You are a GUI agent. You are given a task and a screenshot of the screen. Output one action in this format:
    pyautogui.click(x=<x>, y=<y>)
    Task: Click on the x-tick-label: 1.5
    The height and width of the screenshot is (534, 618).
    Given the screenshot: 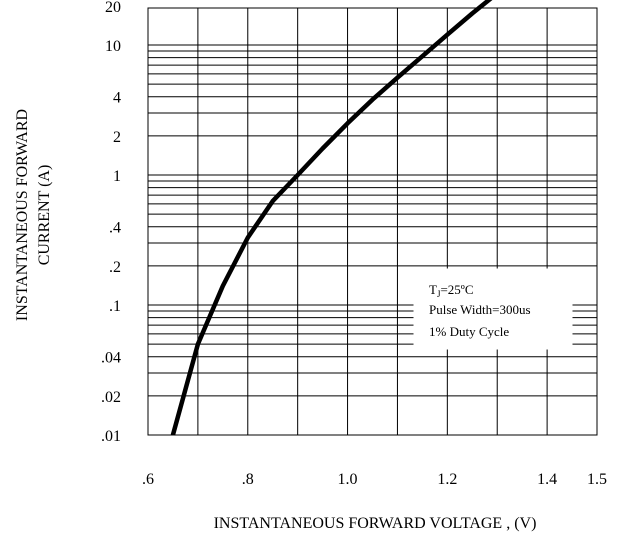 What is the action you would take?
    pyautogui.click(x=597, y=479)
    